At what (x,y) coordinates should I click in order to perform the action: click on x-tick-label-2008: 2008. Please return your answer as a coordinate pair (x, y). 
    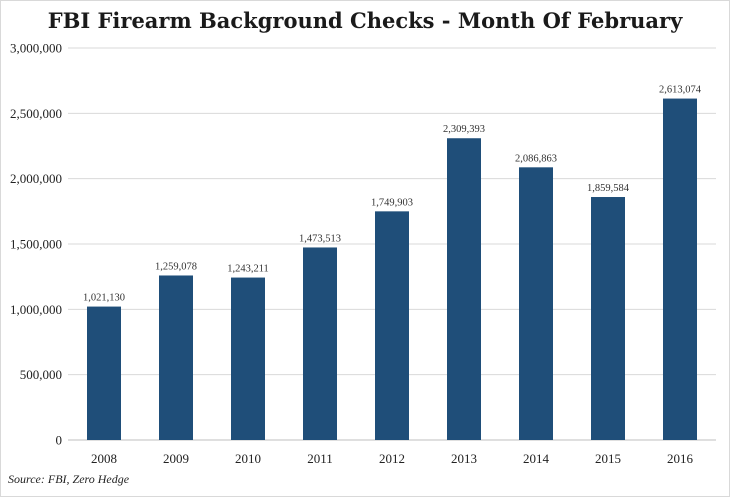
    Looking at the image, I should click on (104, 458).